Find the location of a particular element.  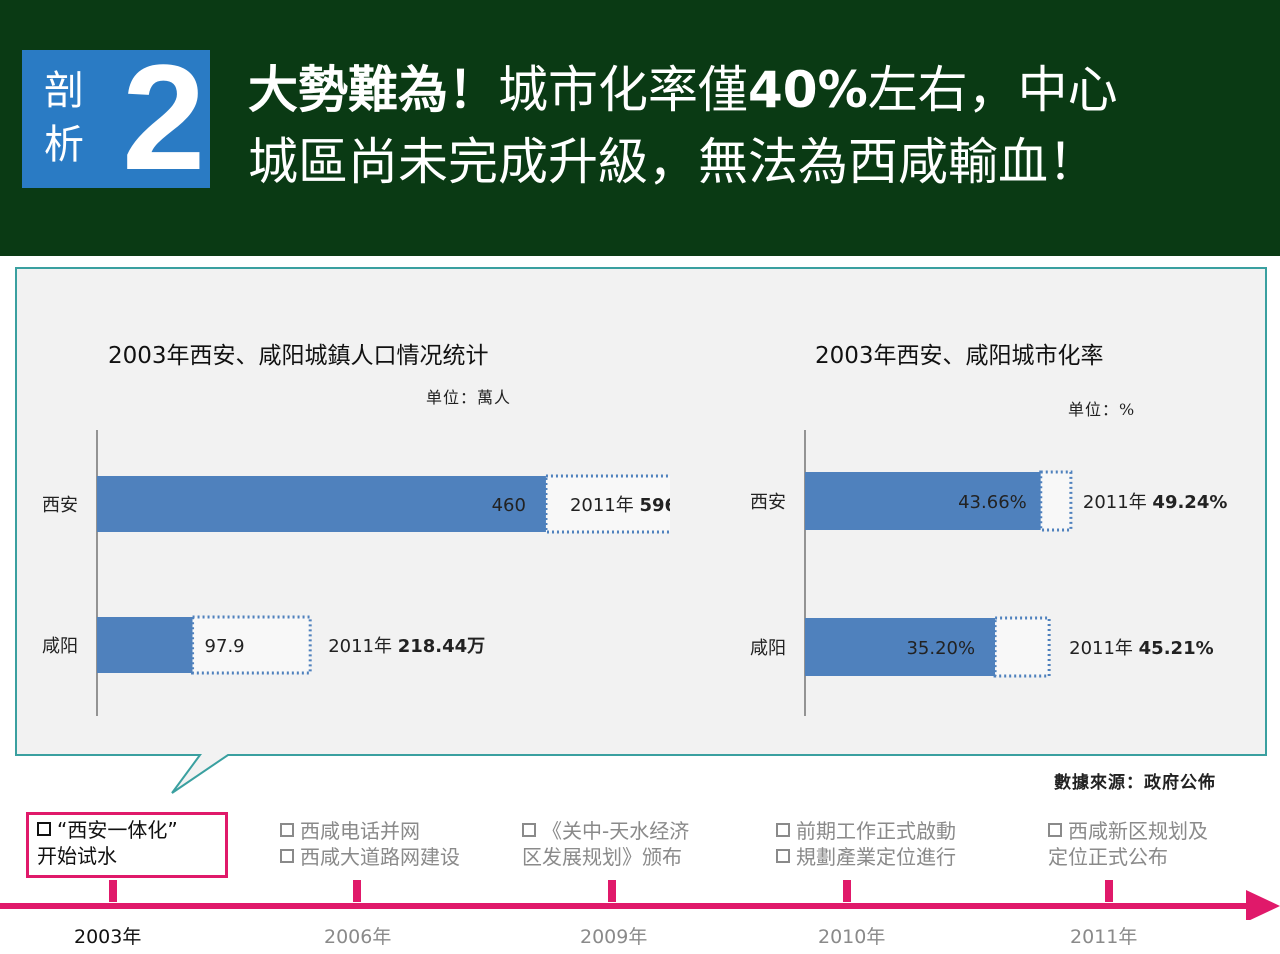

timeline-year-2003: 2003年 is located at coordinates (108, 937).